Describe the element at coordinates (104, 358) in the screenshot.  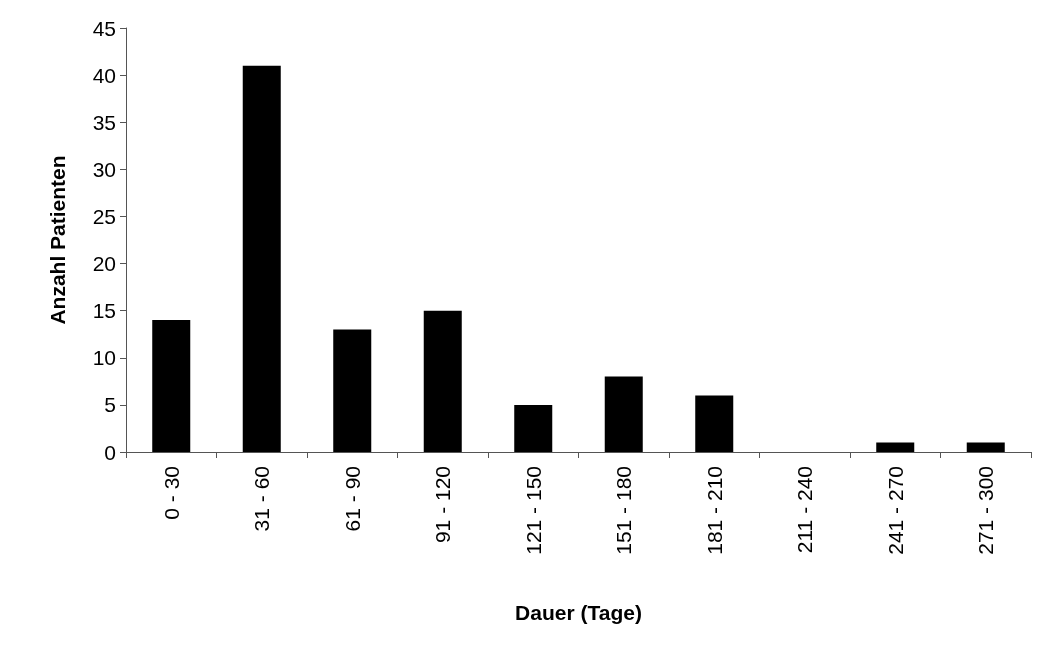
I see `y-tick-label: 10` at that location.